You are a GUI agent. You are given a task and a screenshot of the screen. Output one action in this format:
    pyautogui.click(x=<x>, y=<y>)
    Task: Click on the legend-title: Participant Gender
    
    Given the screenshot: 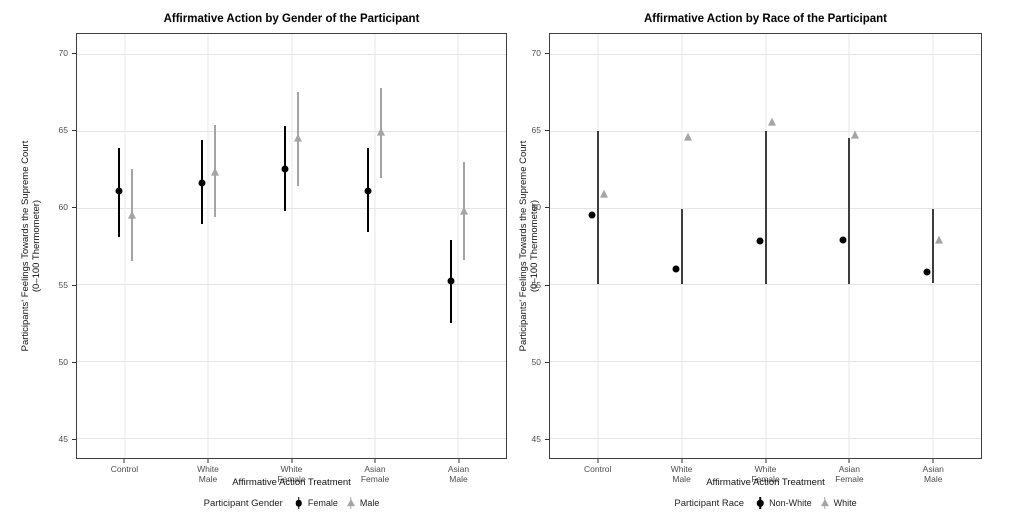 What is the action you would take?
    pyautogui.click(x=243, y=503)
    